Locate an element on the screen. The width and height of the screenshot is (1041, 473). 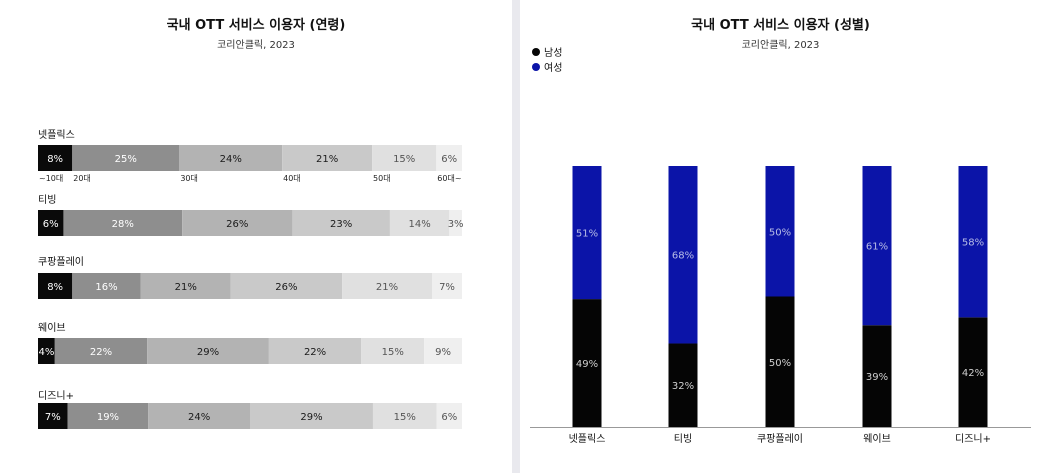
gender-data-label: 61% is located at coordinates (877, 247).